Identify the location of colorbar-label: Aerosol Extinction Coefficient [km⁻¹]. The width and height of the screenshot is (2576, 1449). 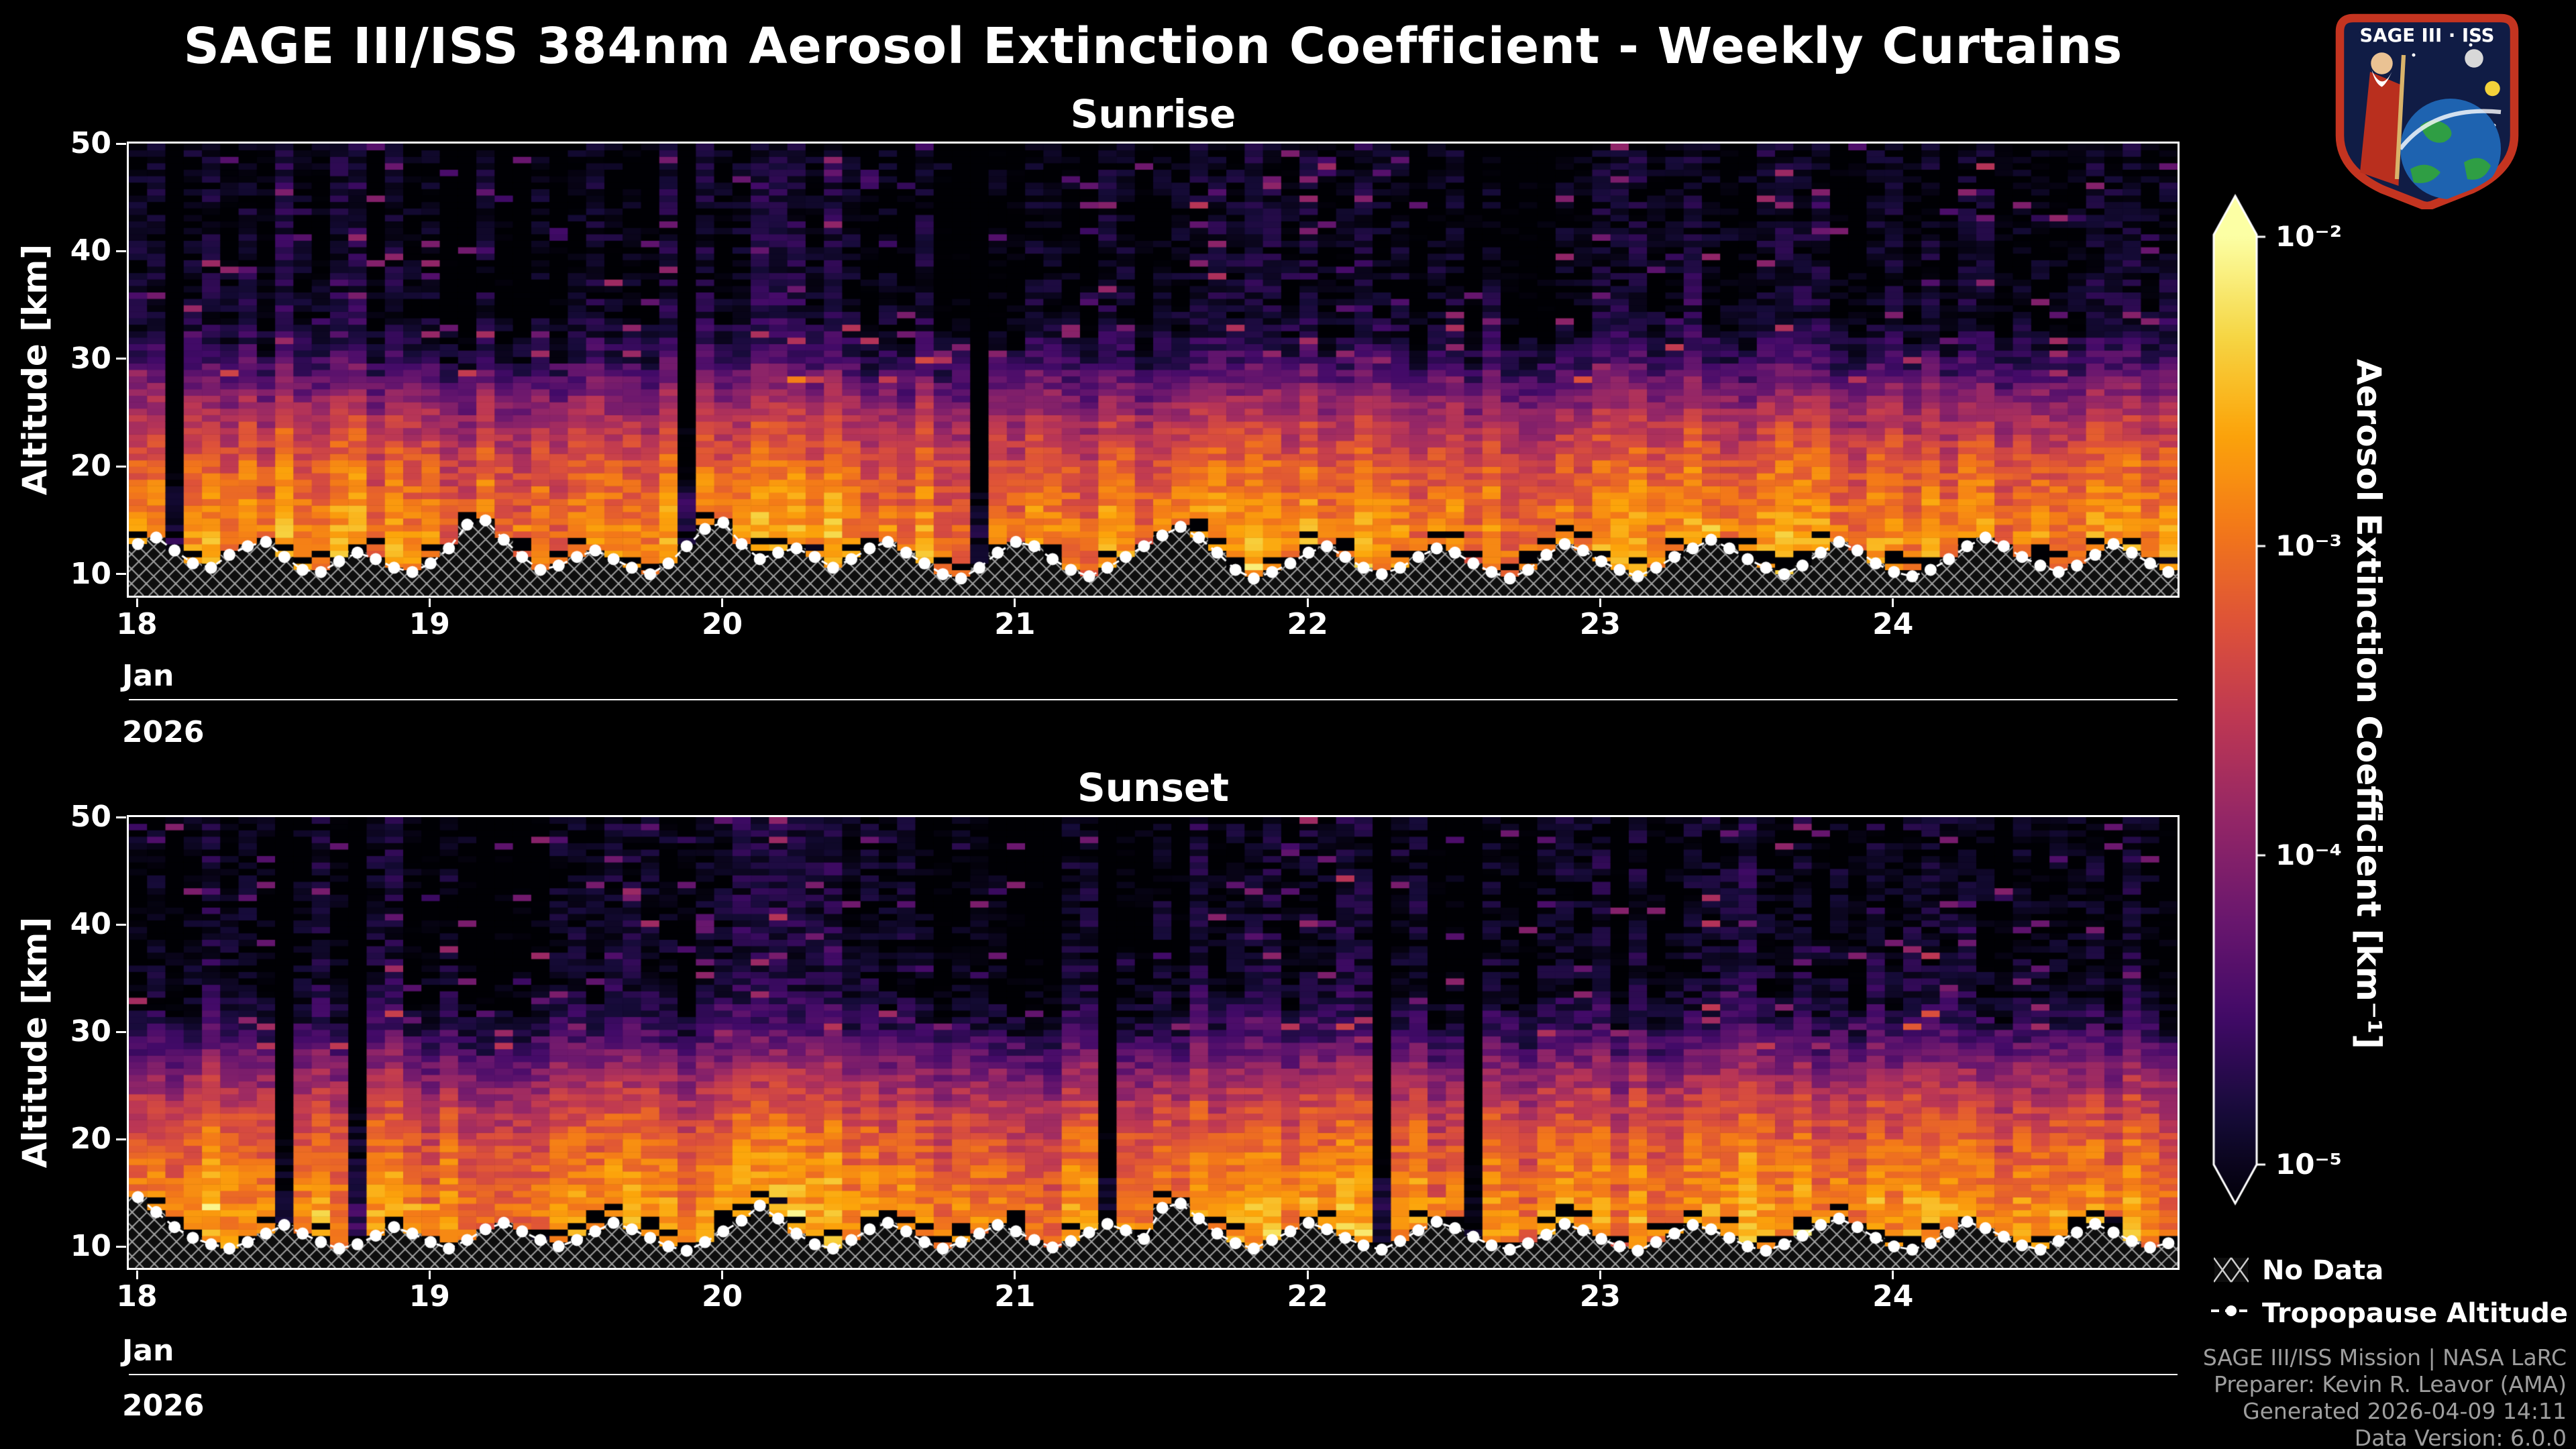
(2368, 704).